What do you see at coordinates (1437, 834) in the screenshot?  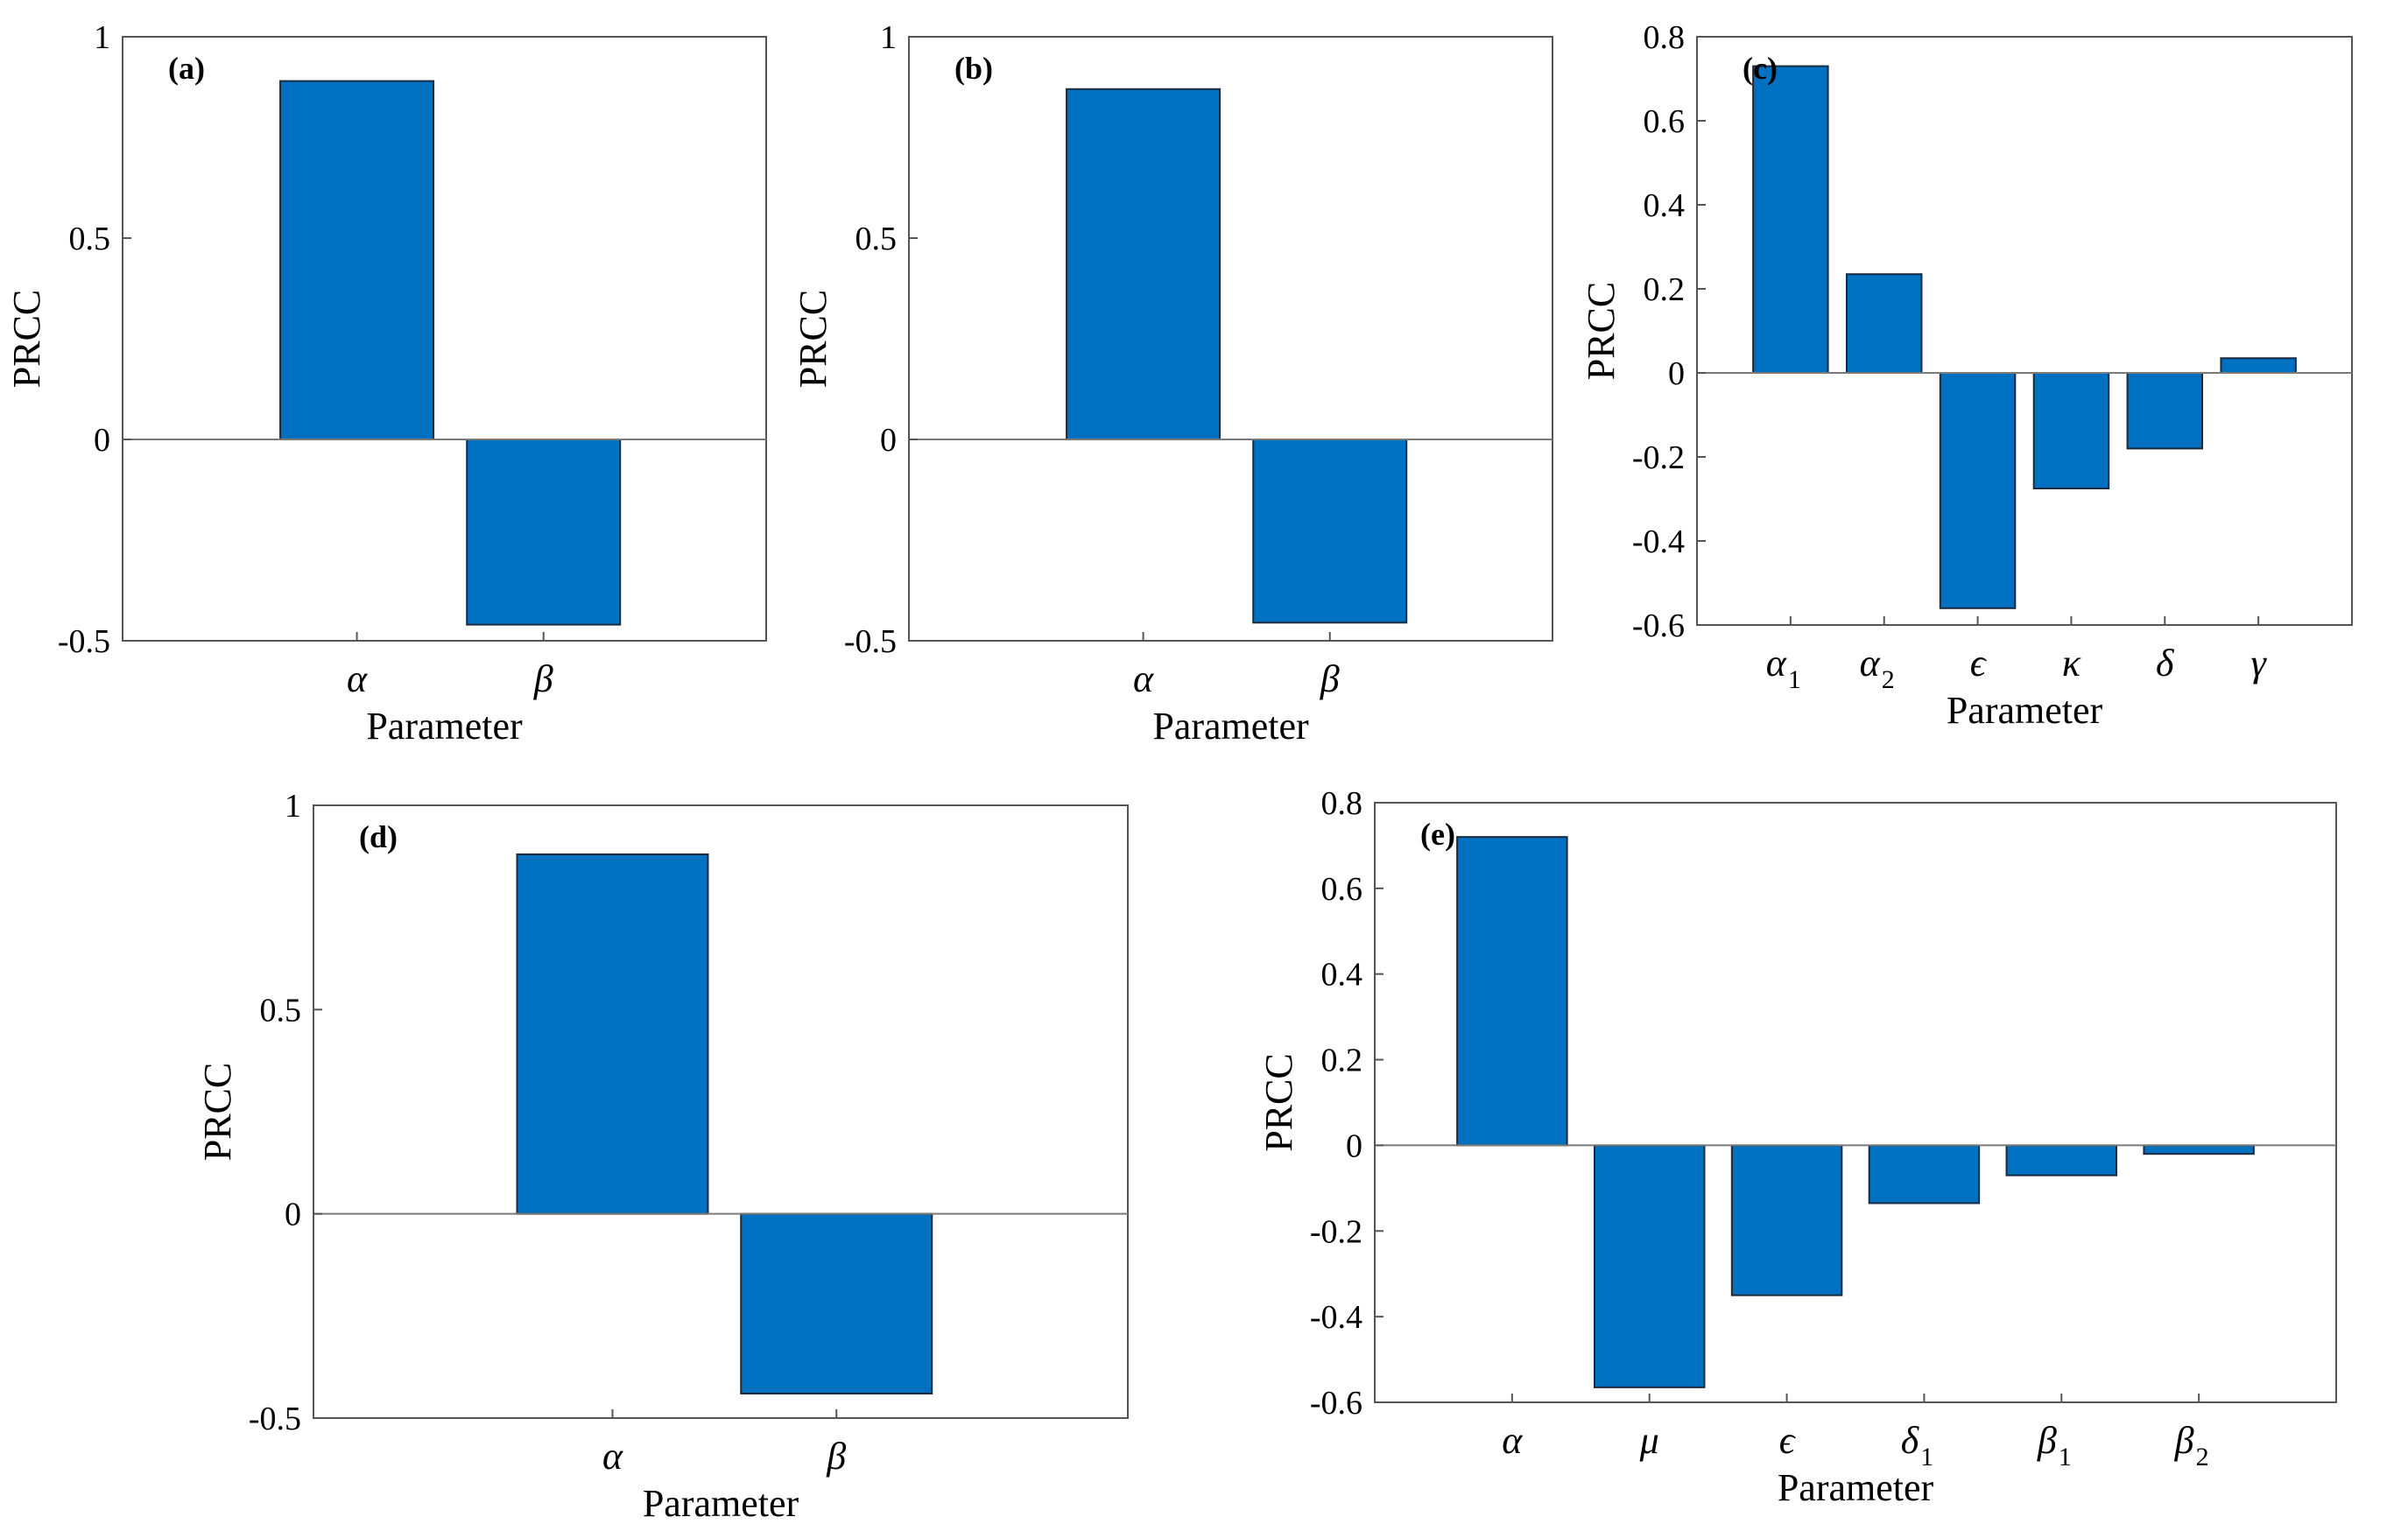 I see `panel-label: (e)` at bounding box center [1437, 834].